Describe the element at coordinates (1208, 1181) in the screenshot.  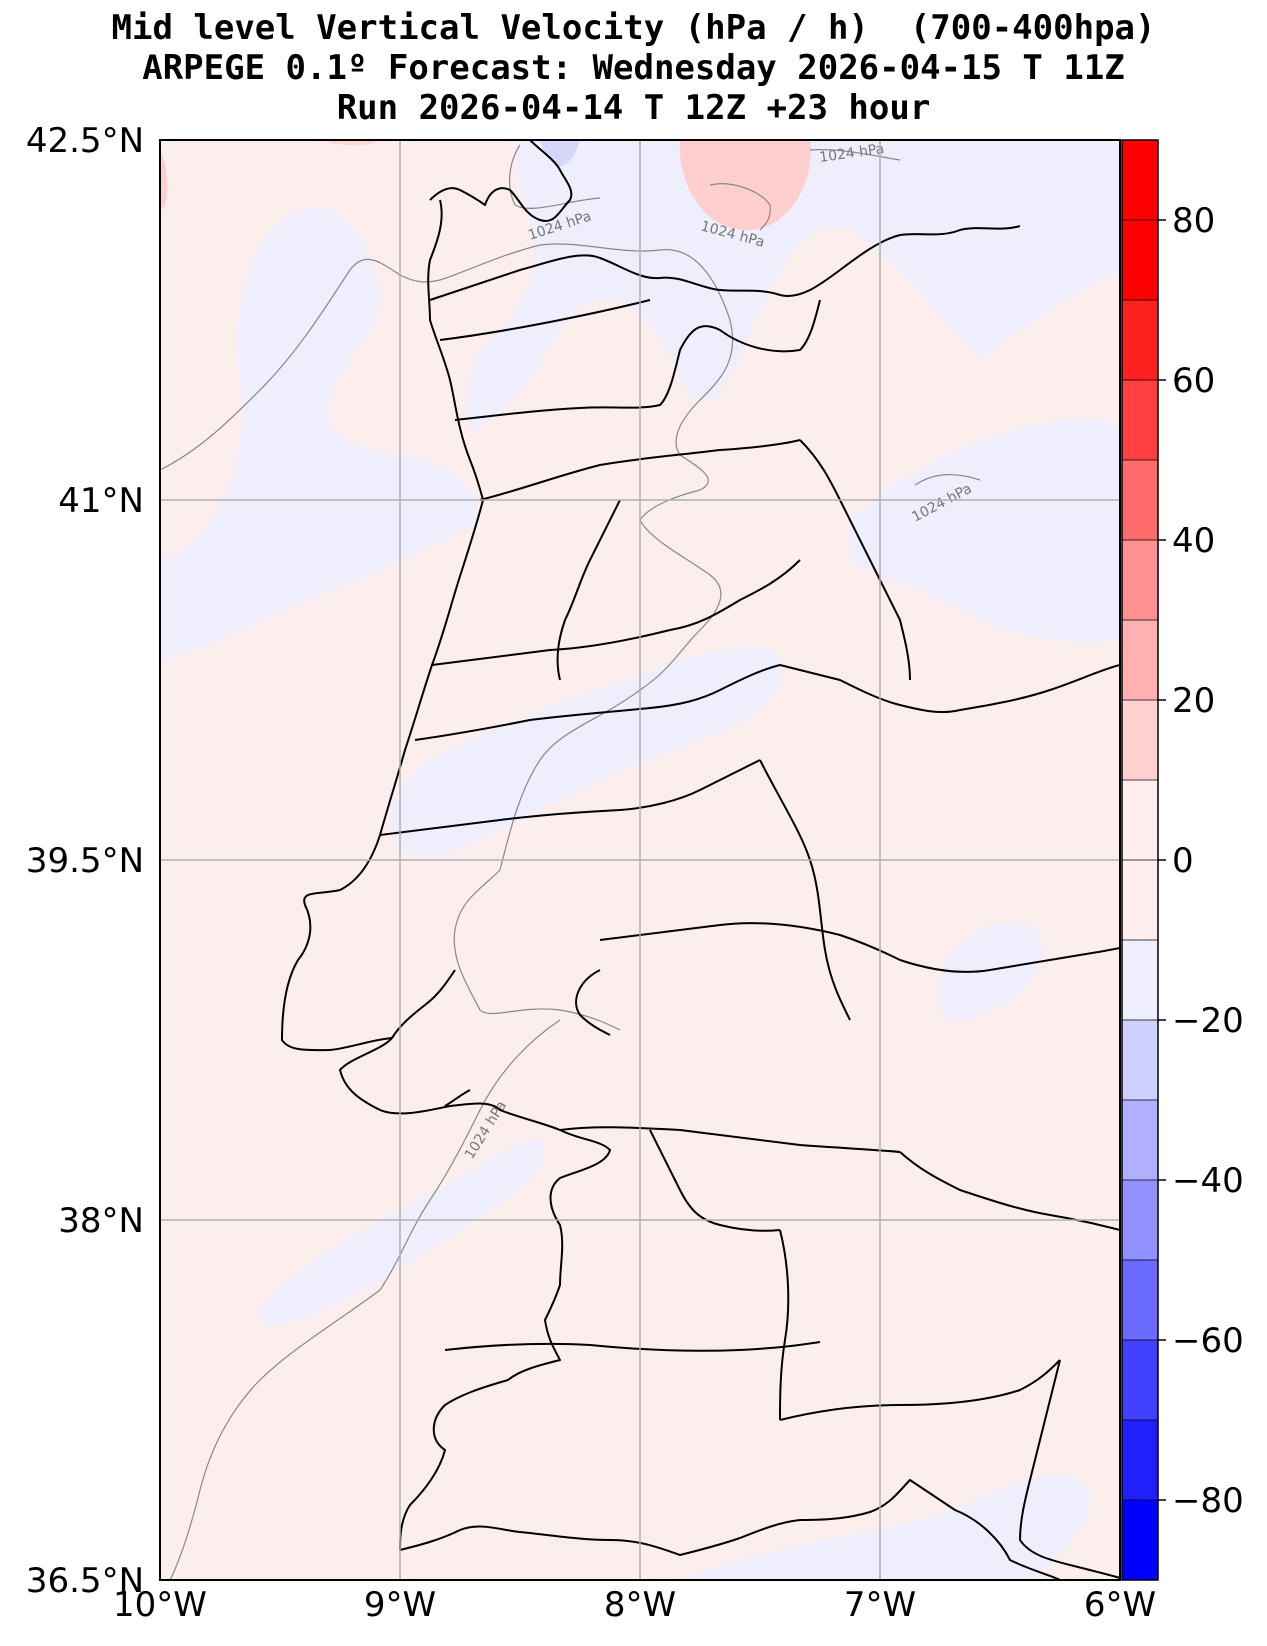
I see `colorbar-tick-label-6: −40` at that location.